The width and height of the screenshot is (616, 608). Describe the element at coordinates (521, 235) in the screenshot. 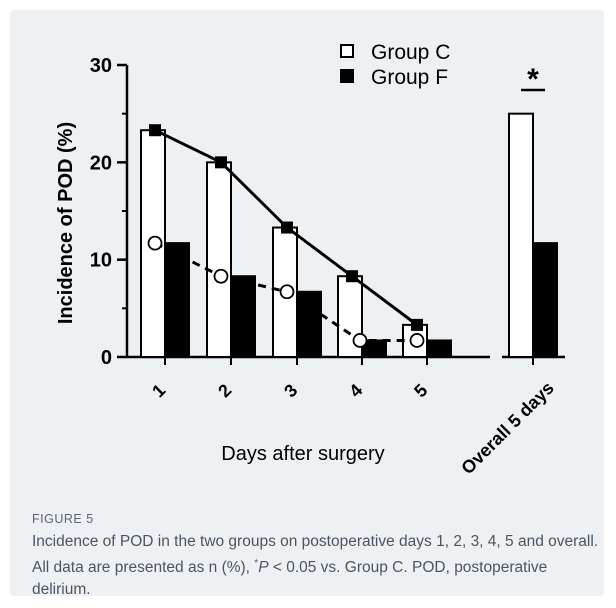

I see `bar-overall-group-c` at that location.